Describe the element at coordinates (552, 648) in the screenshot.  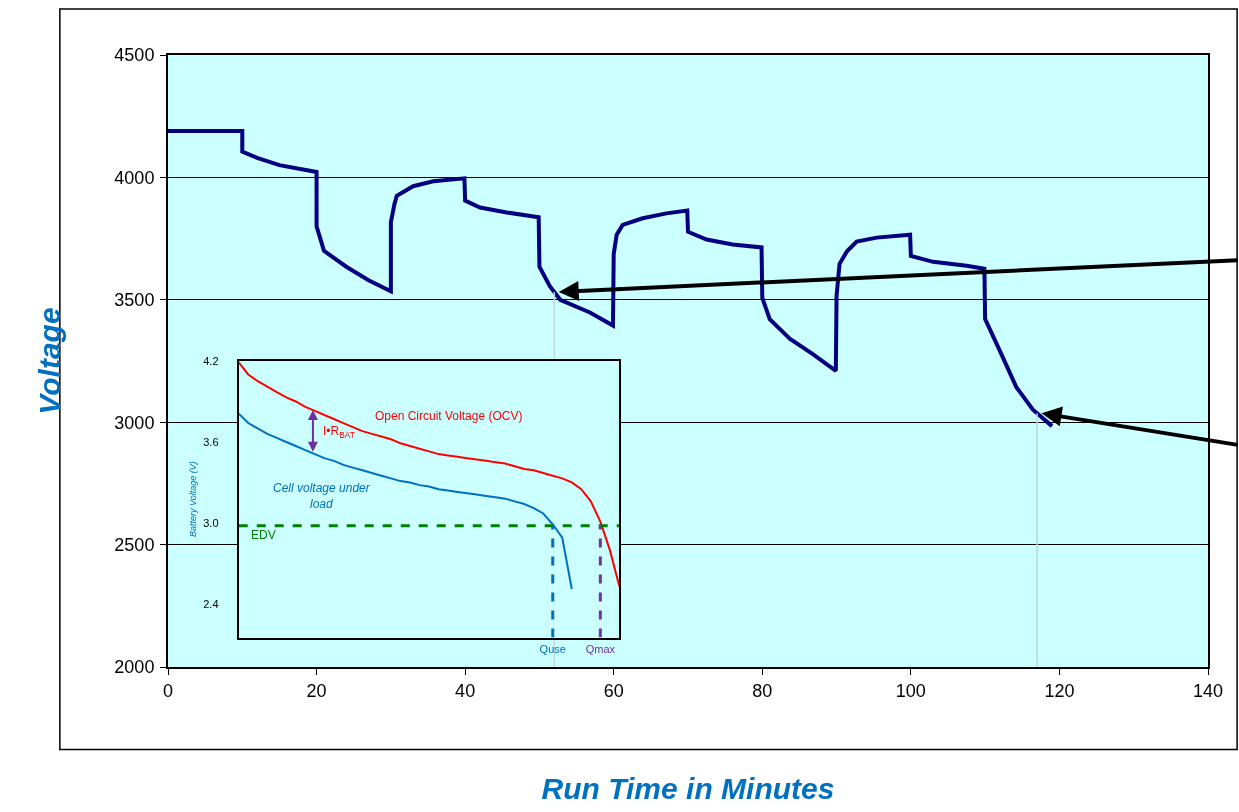
I see `x-tick-label: Quse` at that location.